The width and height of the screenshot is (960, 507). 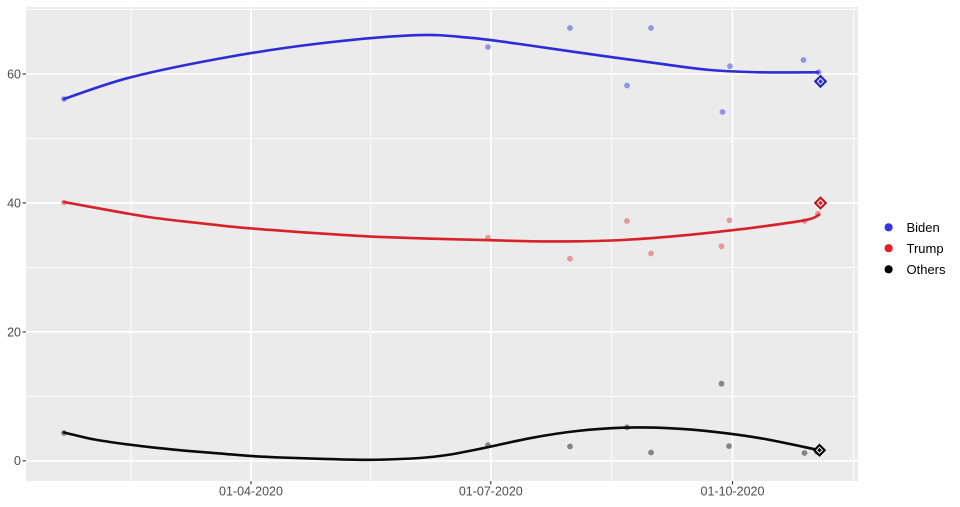 What do you see at coordinates (14, 332) in the screenshot?
I see `svg-text: 20` at bounding box center [14, 332].